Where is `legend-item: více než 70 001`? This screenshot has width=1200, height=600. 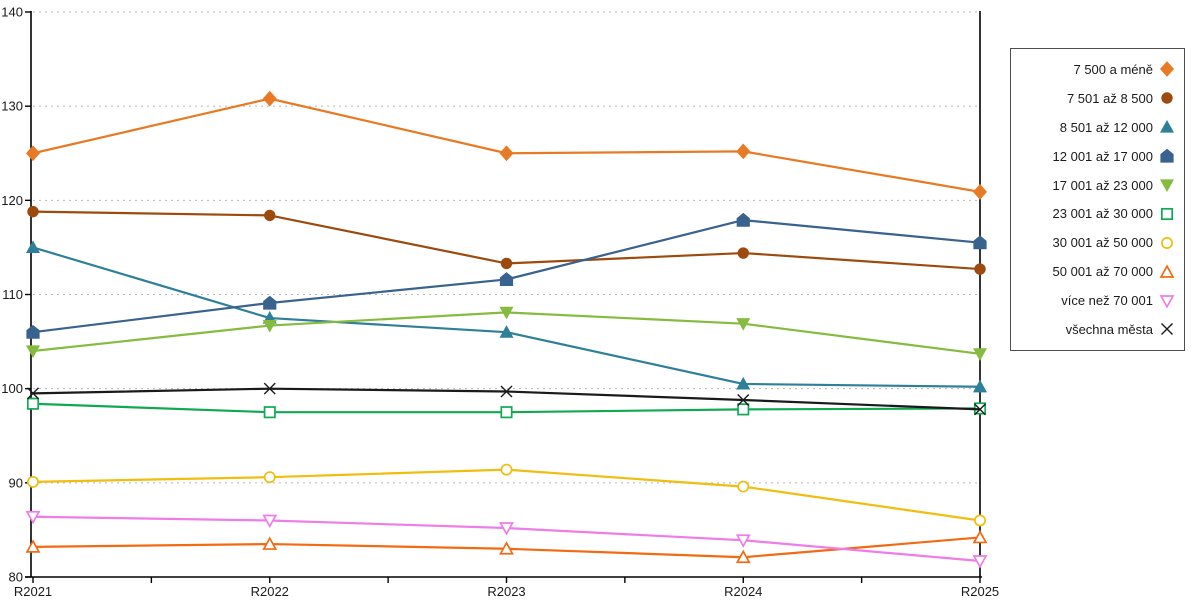
legend-item: více než 70 001 is located at coordinates (1095, 301).